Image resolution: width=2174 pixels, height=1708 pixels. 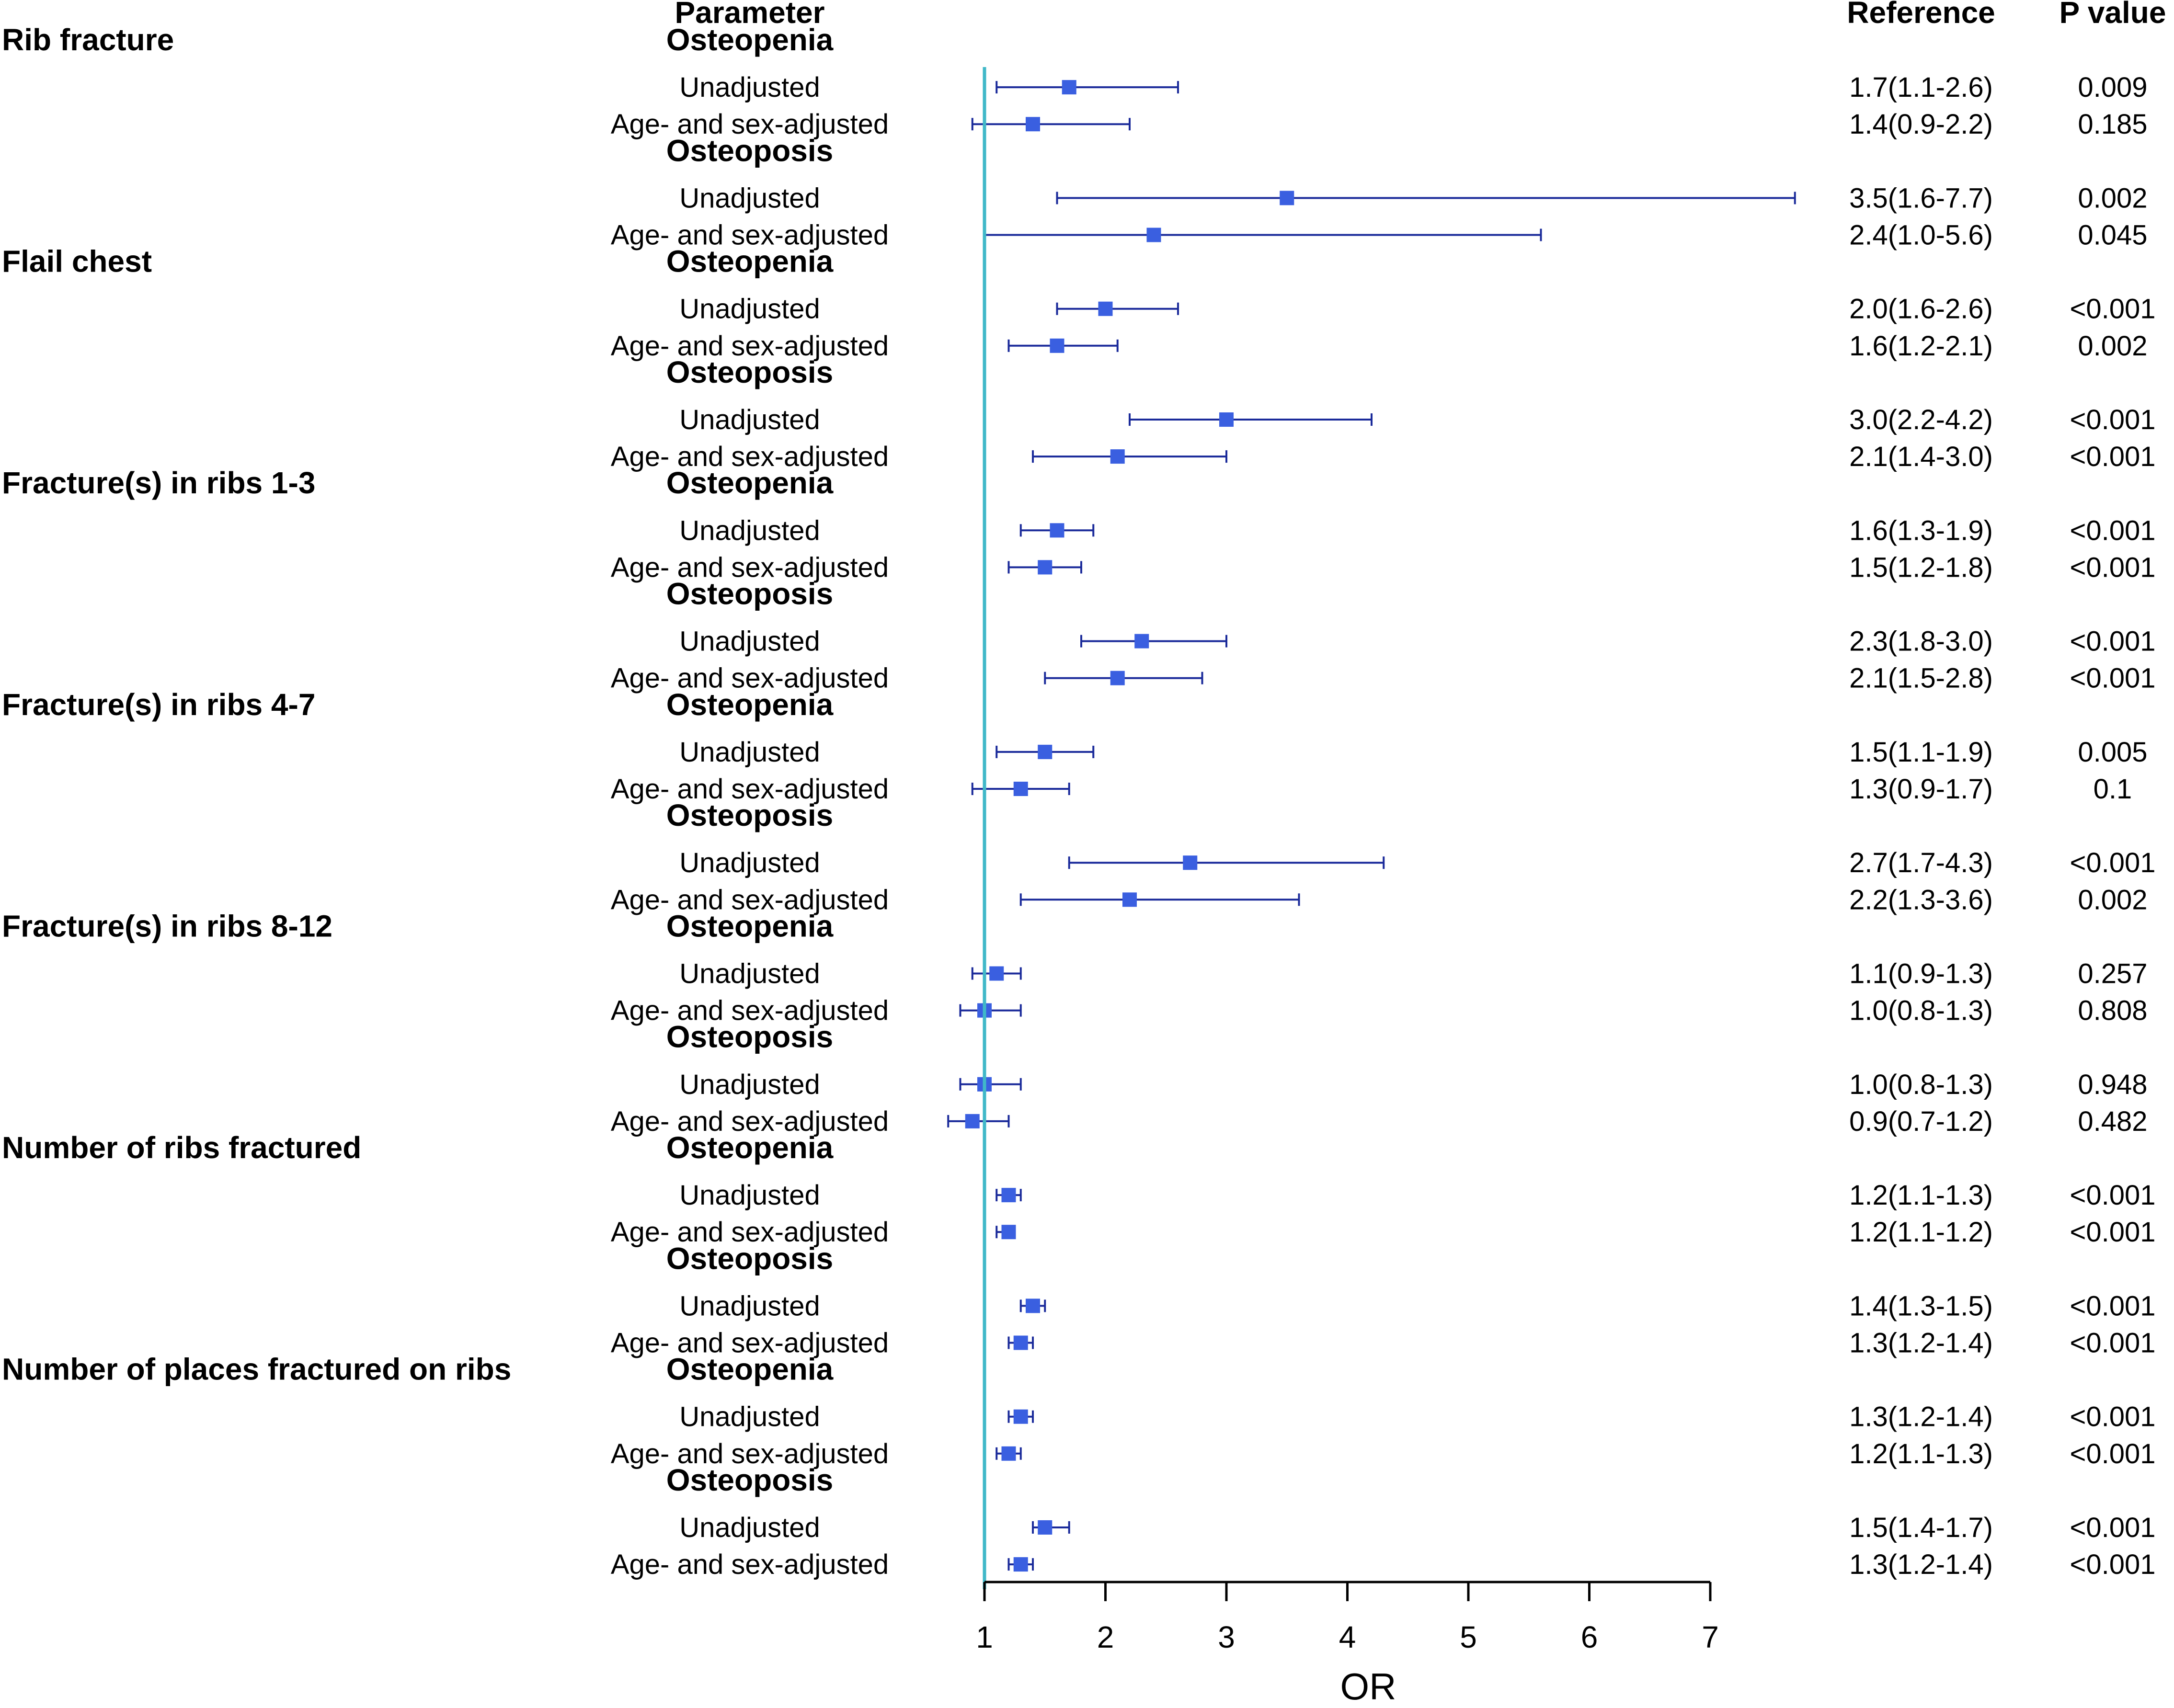 What do you see at coordinates (1921, 15) in the screenshot?
I see `header-reference: Reference` at bounding box center [1921, 15].